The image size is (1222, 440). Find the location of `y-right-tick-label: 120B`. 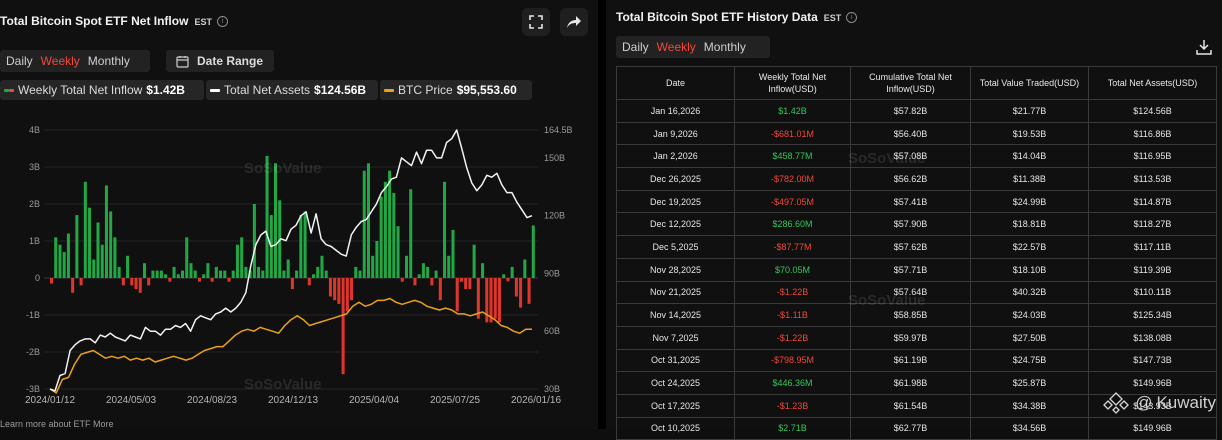

y-right-tick-label: 120B is located at coordinates (554, 216).